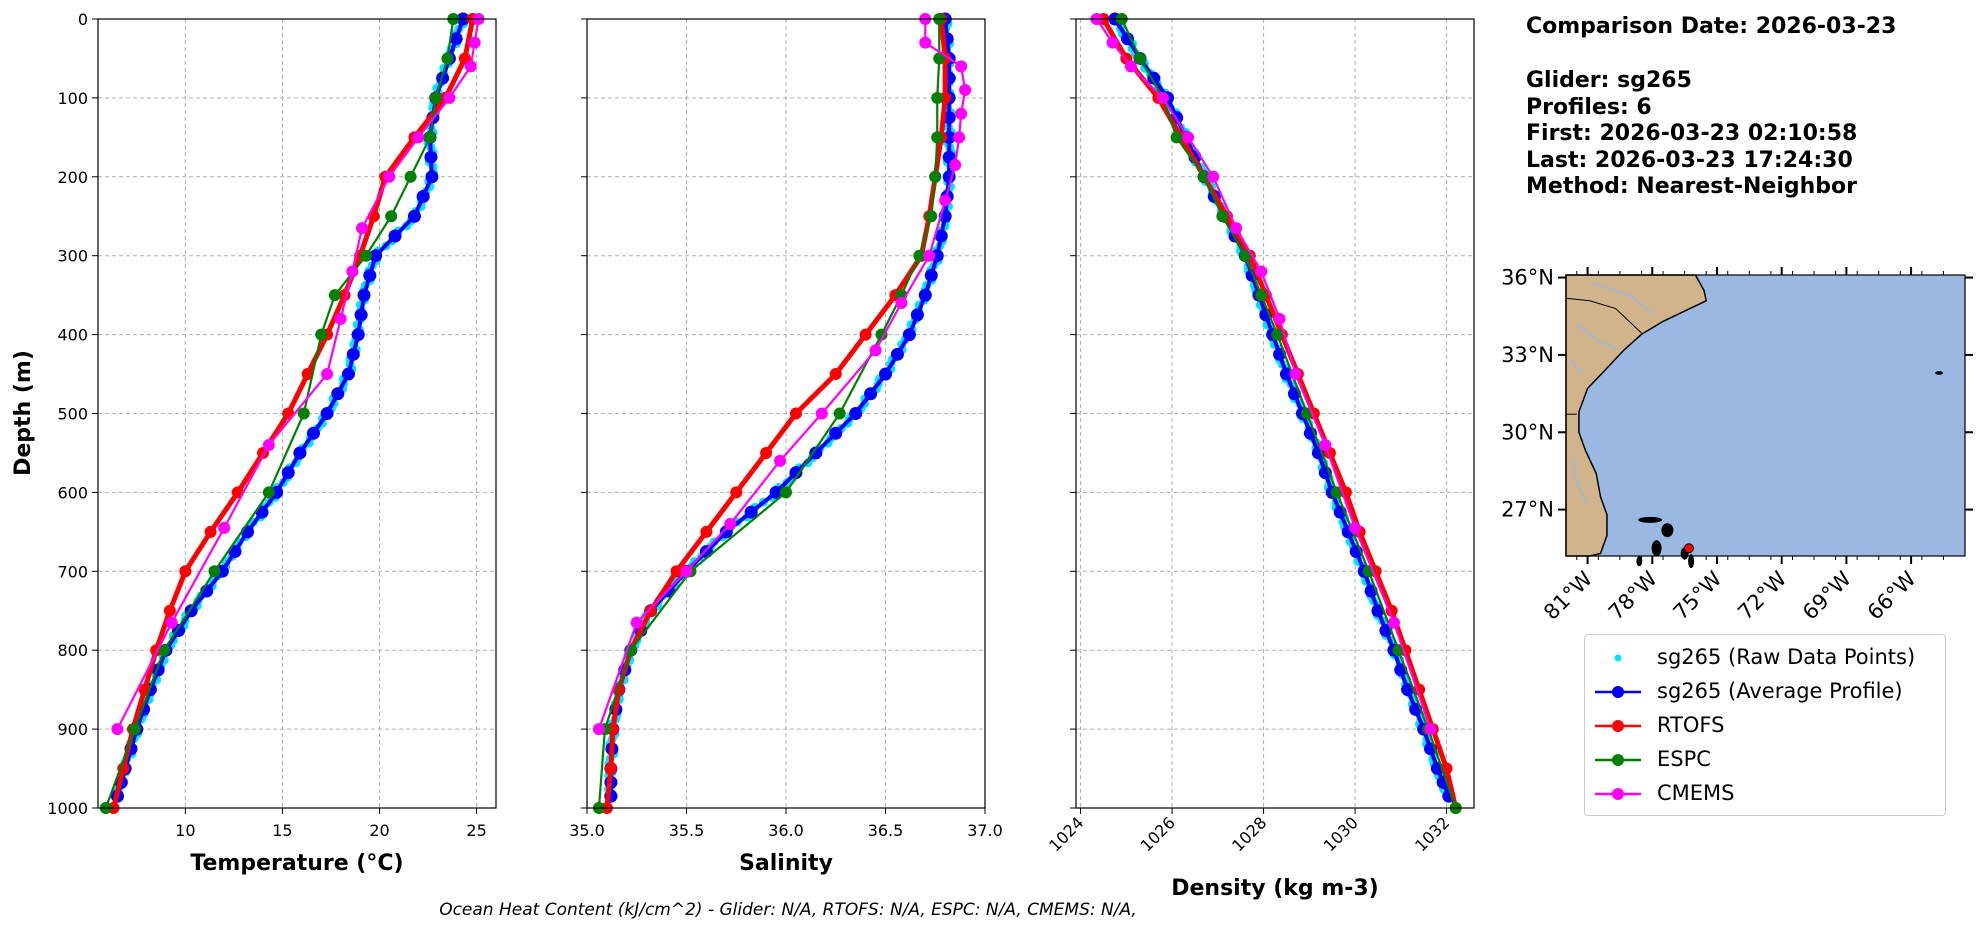  What do you see at coordinates (1786, 657) in the screenshot?
I see `legend-label: sg265 (Raw Data Points)` at bounding box center [1786, 657].